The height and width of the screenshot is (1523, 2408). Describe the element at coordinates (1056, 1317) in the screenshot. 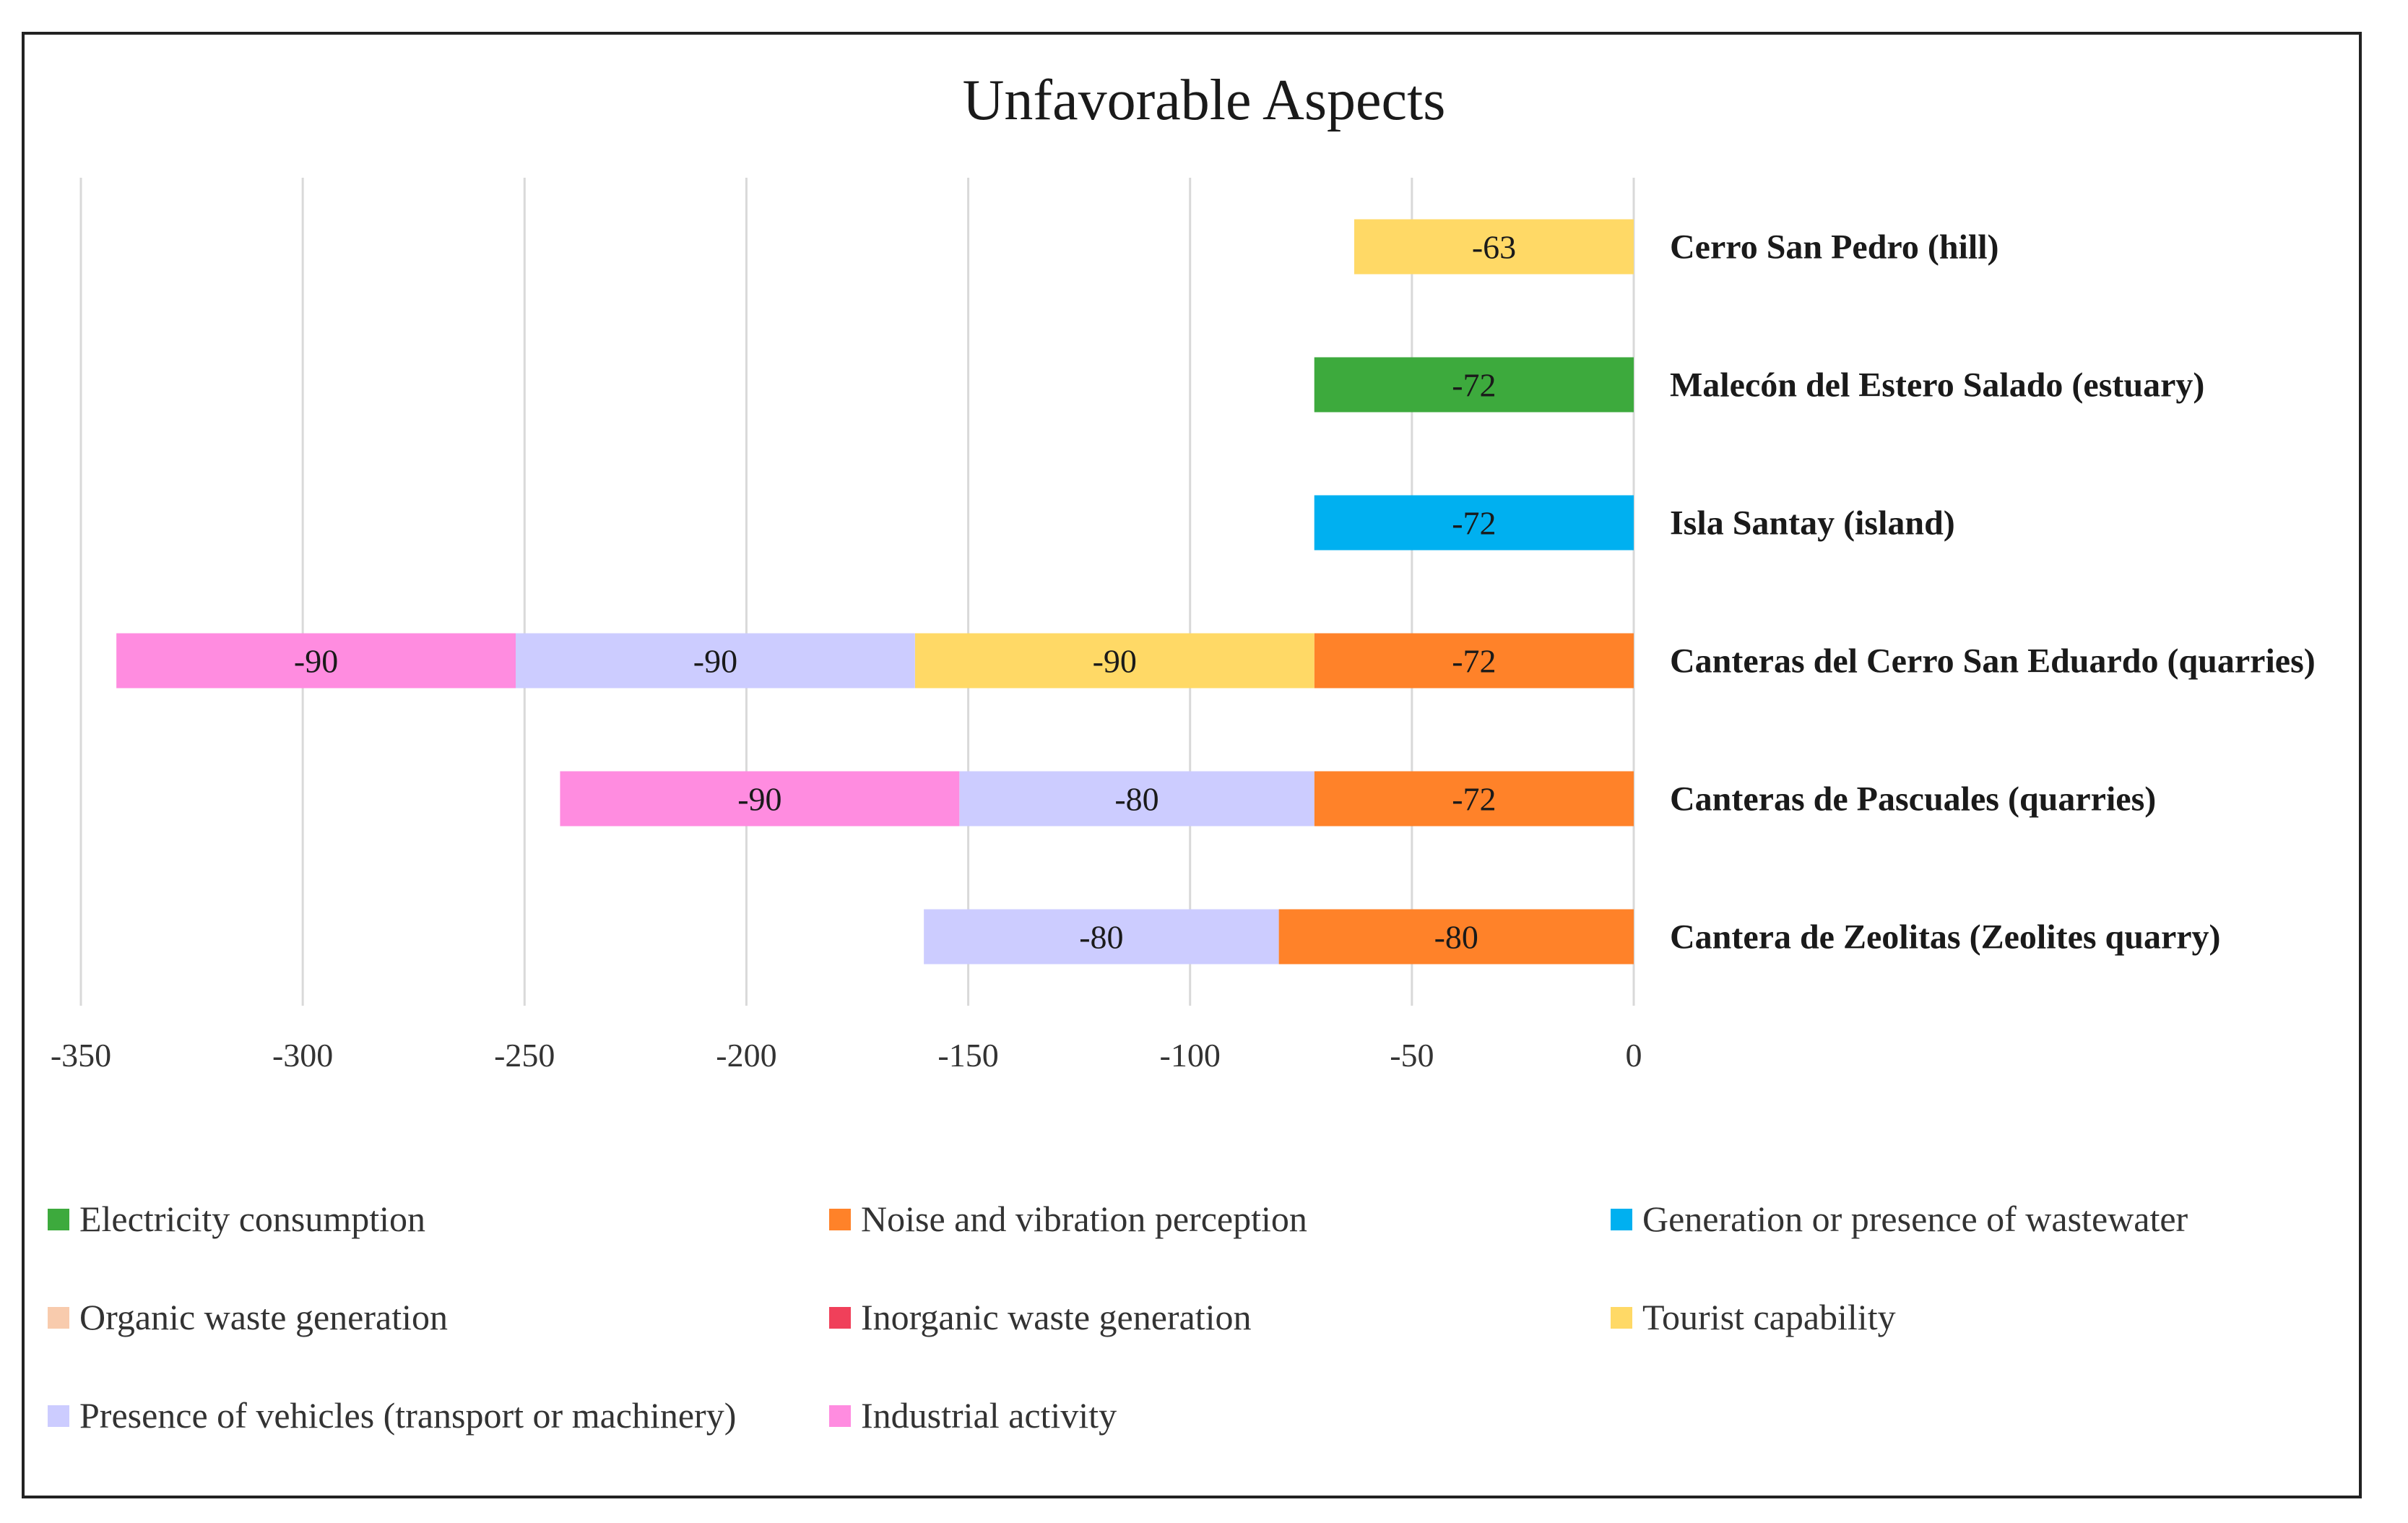

I see `legend-label: Inorganic waste generation` at that location.